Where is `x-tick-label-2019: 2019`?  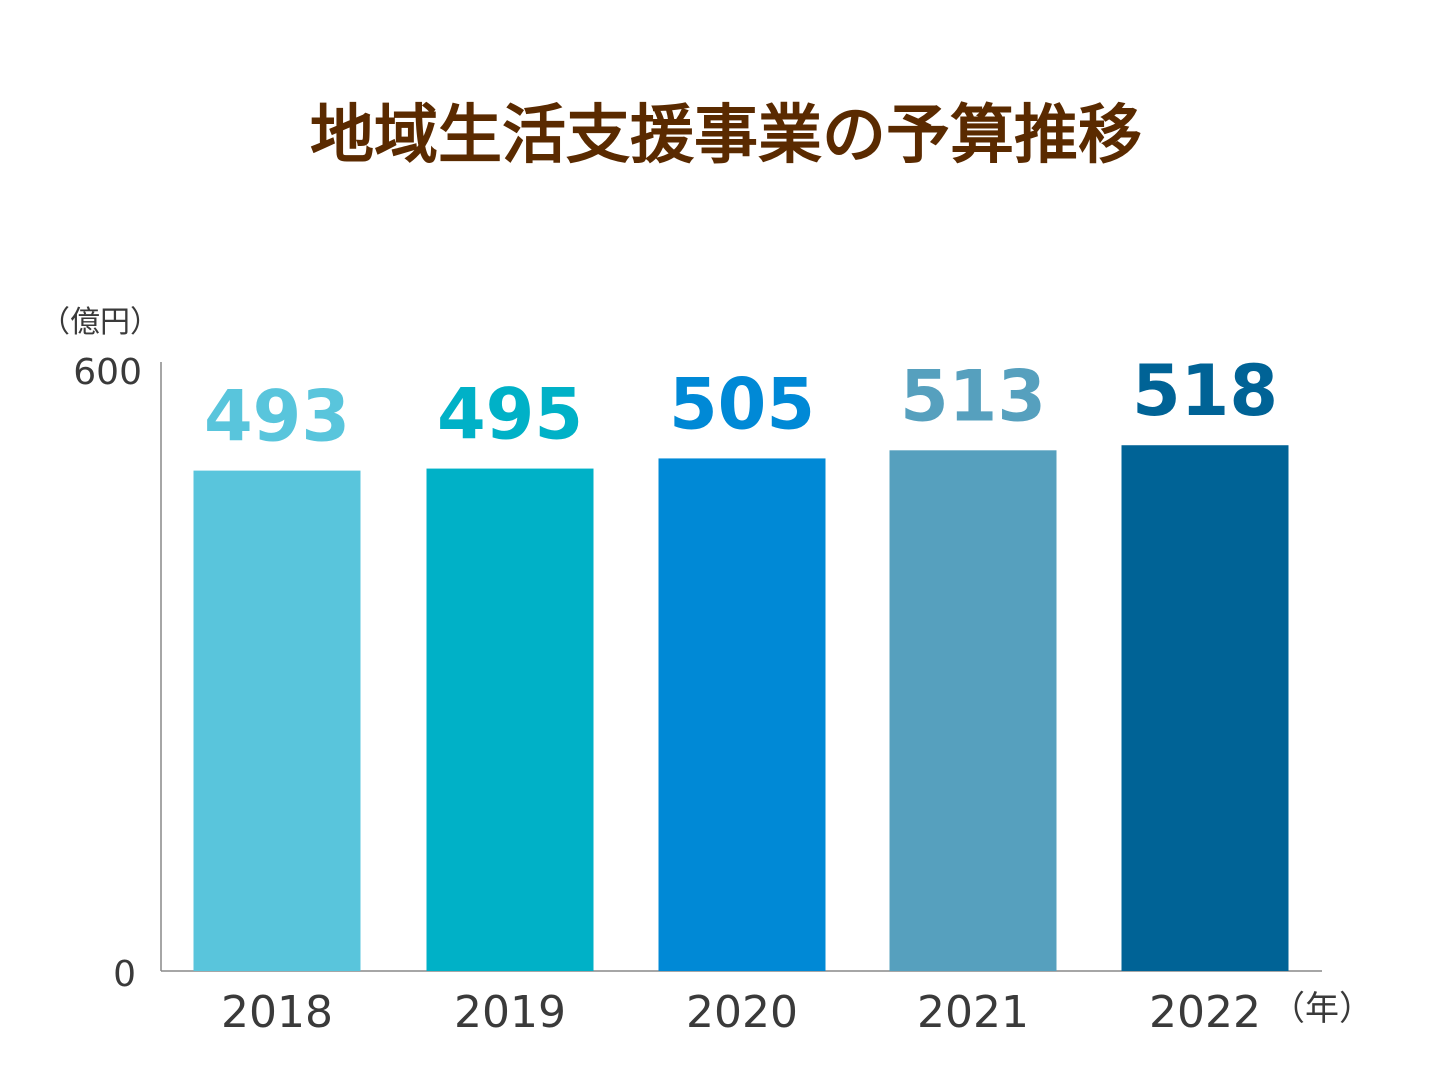
x-tick-label-2019: 2019 is located at coordinates (510, 1012).